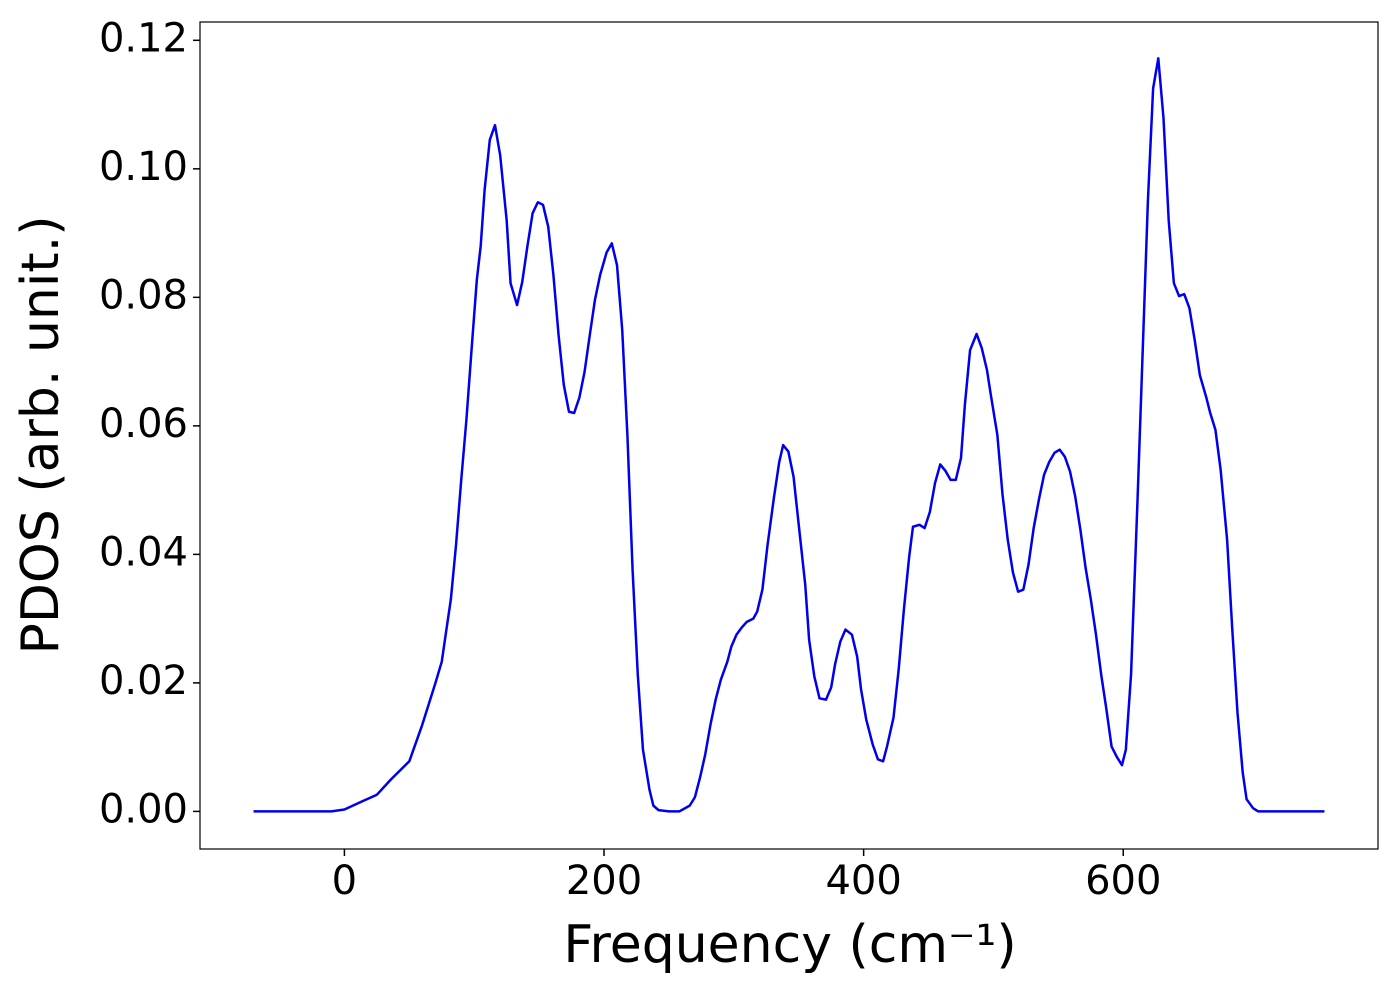 The width and height of the screenshot is (1400, 1000). I want to click on y-tick-label: 0.06, so click(143, 424).